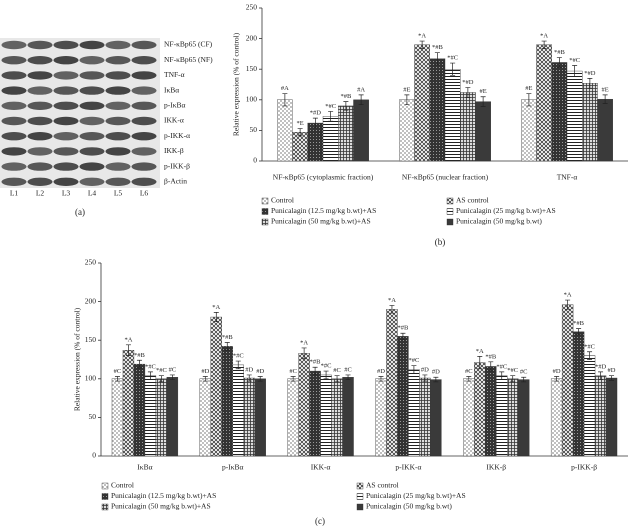  What do you see at coordinates (506, 210) in the screenshot?
I see `legend-label: Punicalagin (25 mg/kg b.wt)+AS` at bounding box center [506, 210].